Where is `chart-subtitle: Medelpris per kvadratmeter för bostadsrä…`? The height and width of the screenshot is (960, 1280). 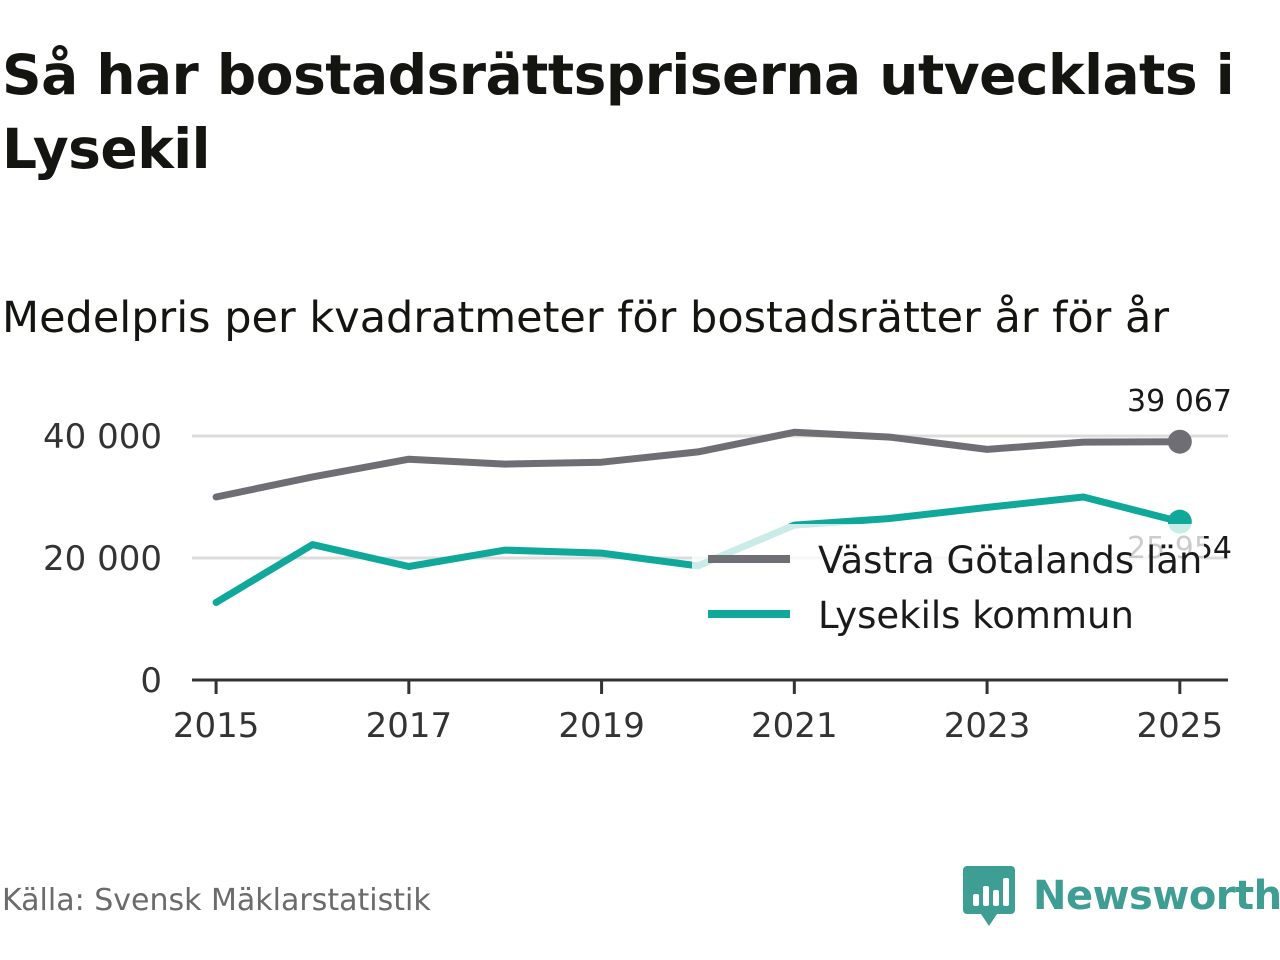 chart-subtitle: Medelpris per kvadratmeter för bostadsrä… is located at coordinates (586, 318).